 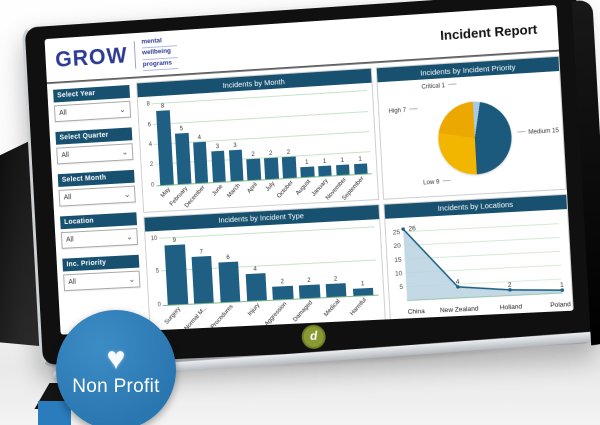 What do you see at coordinates (285, 189) in the screenshot?
I see `x-category-label: October` at bounding box center [285, 189].